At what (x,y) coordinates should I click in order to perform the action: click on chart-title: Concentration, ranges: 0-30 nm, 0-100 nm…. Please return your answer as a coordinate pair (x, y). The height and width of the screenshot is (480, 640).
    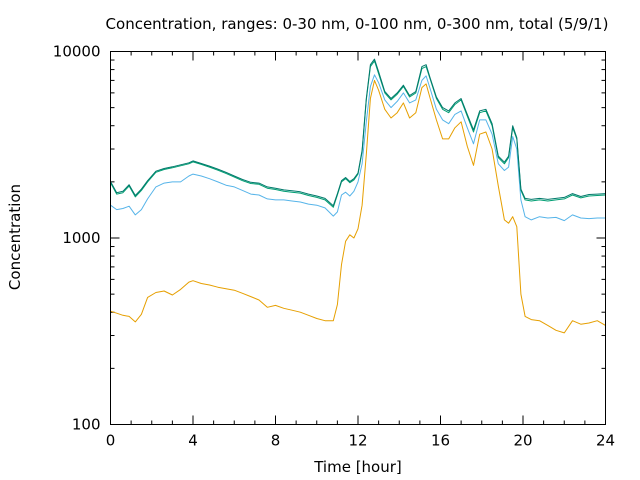
    Looking at the image, I should click on (357, 24).